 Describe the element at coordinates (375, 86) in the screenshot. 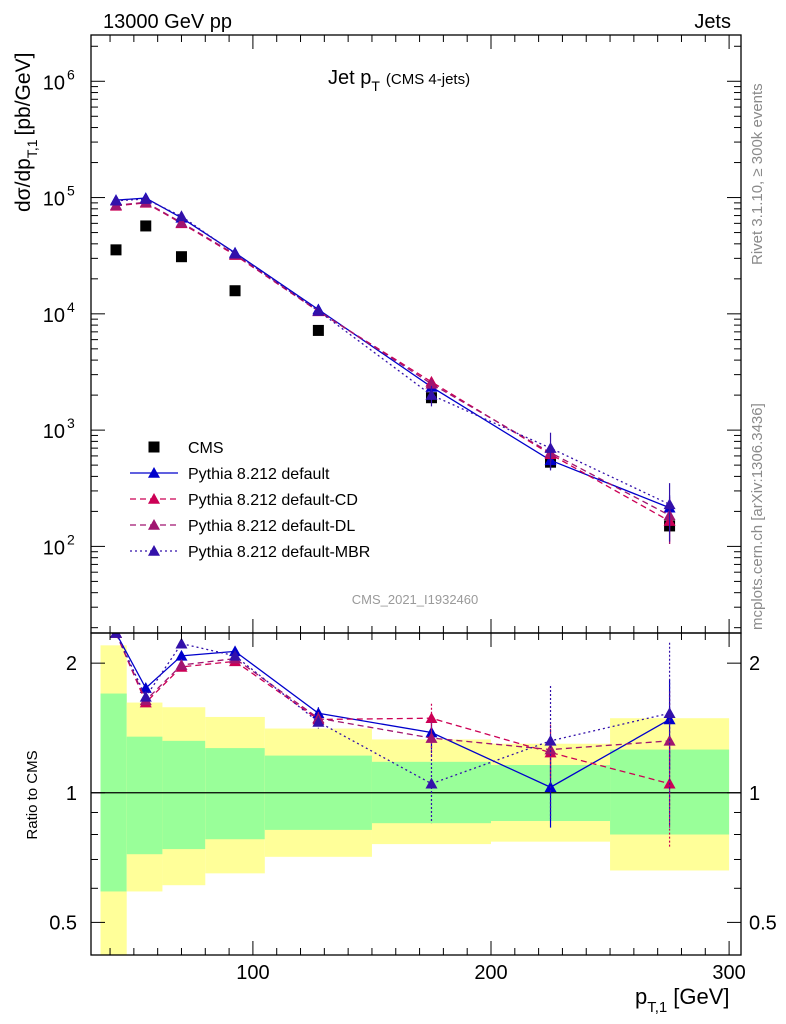

I see `chart-title-sub: T` at that location.